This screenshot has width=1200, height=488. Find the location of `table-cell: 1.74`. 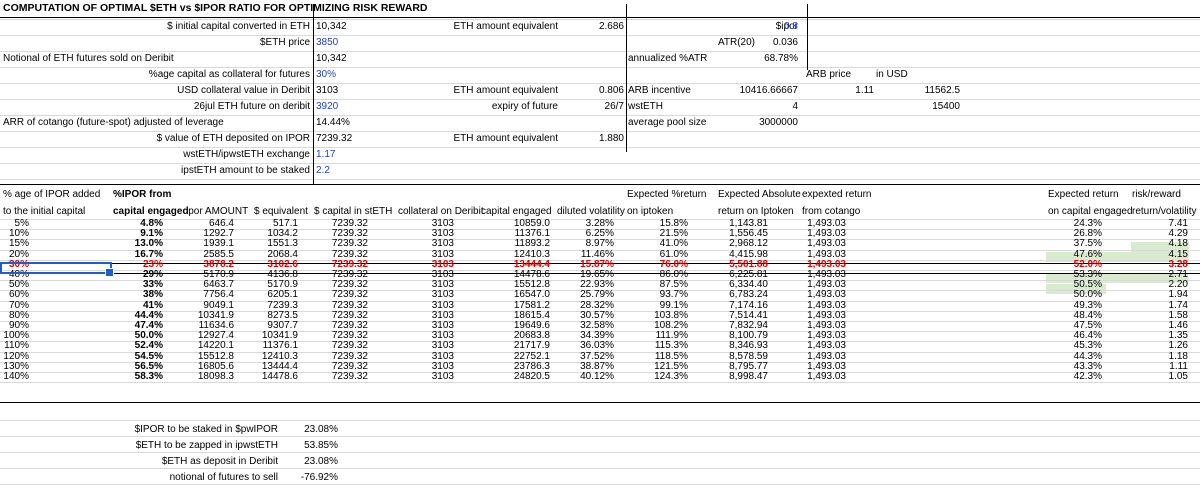

table-cell: 1.74 is located at coordinates (1178, 305).